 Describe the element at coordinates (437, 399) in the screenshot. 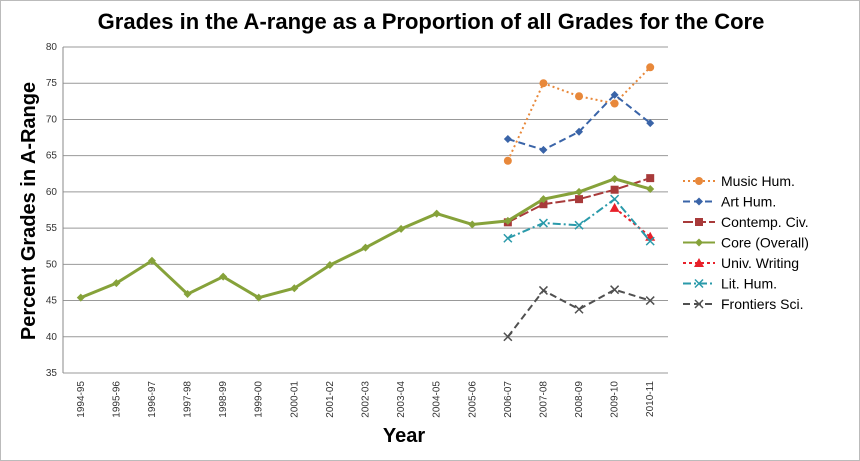

I see `x-tick-label: 2004-05` at that location.